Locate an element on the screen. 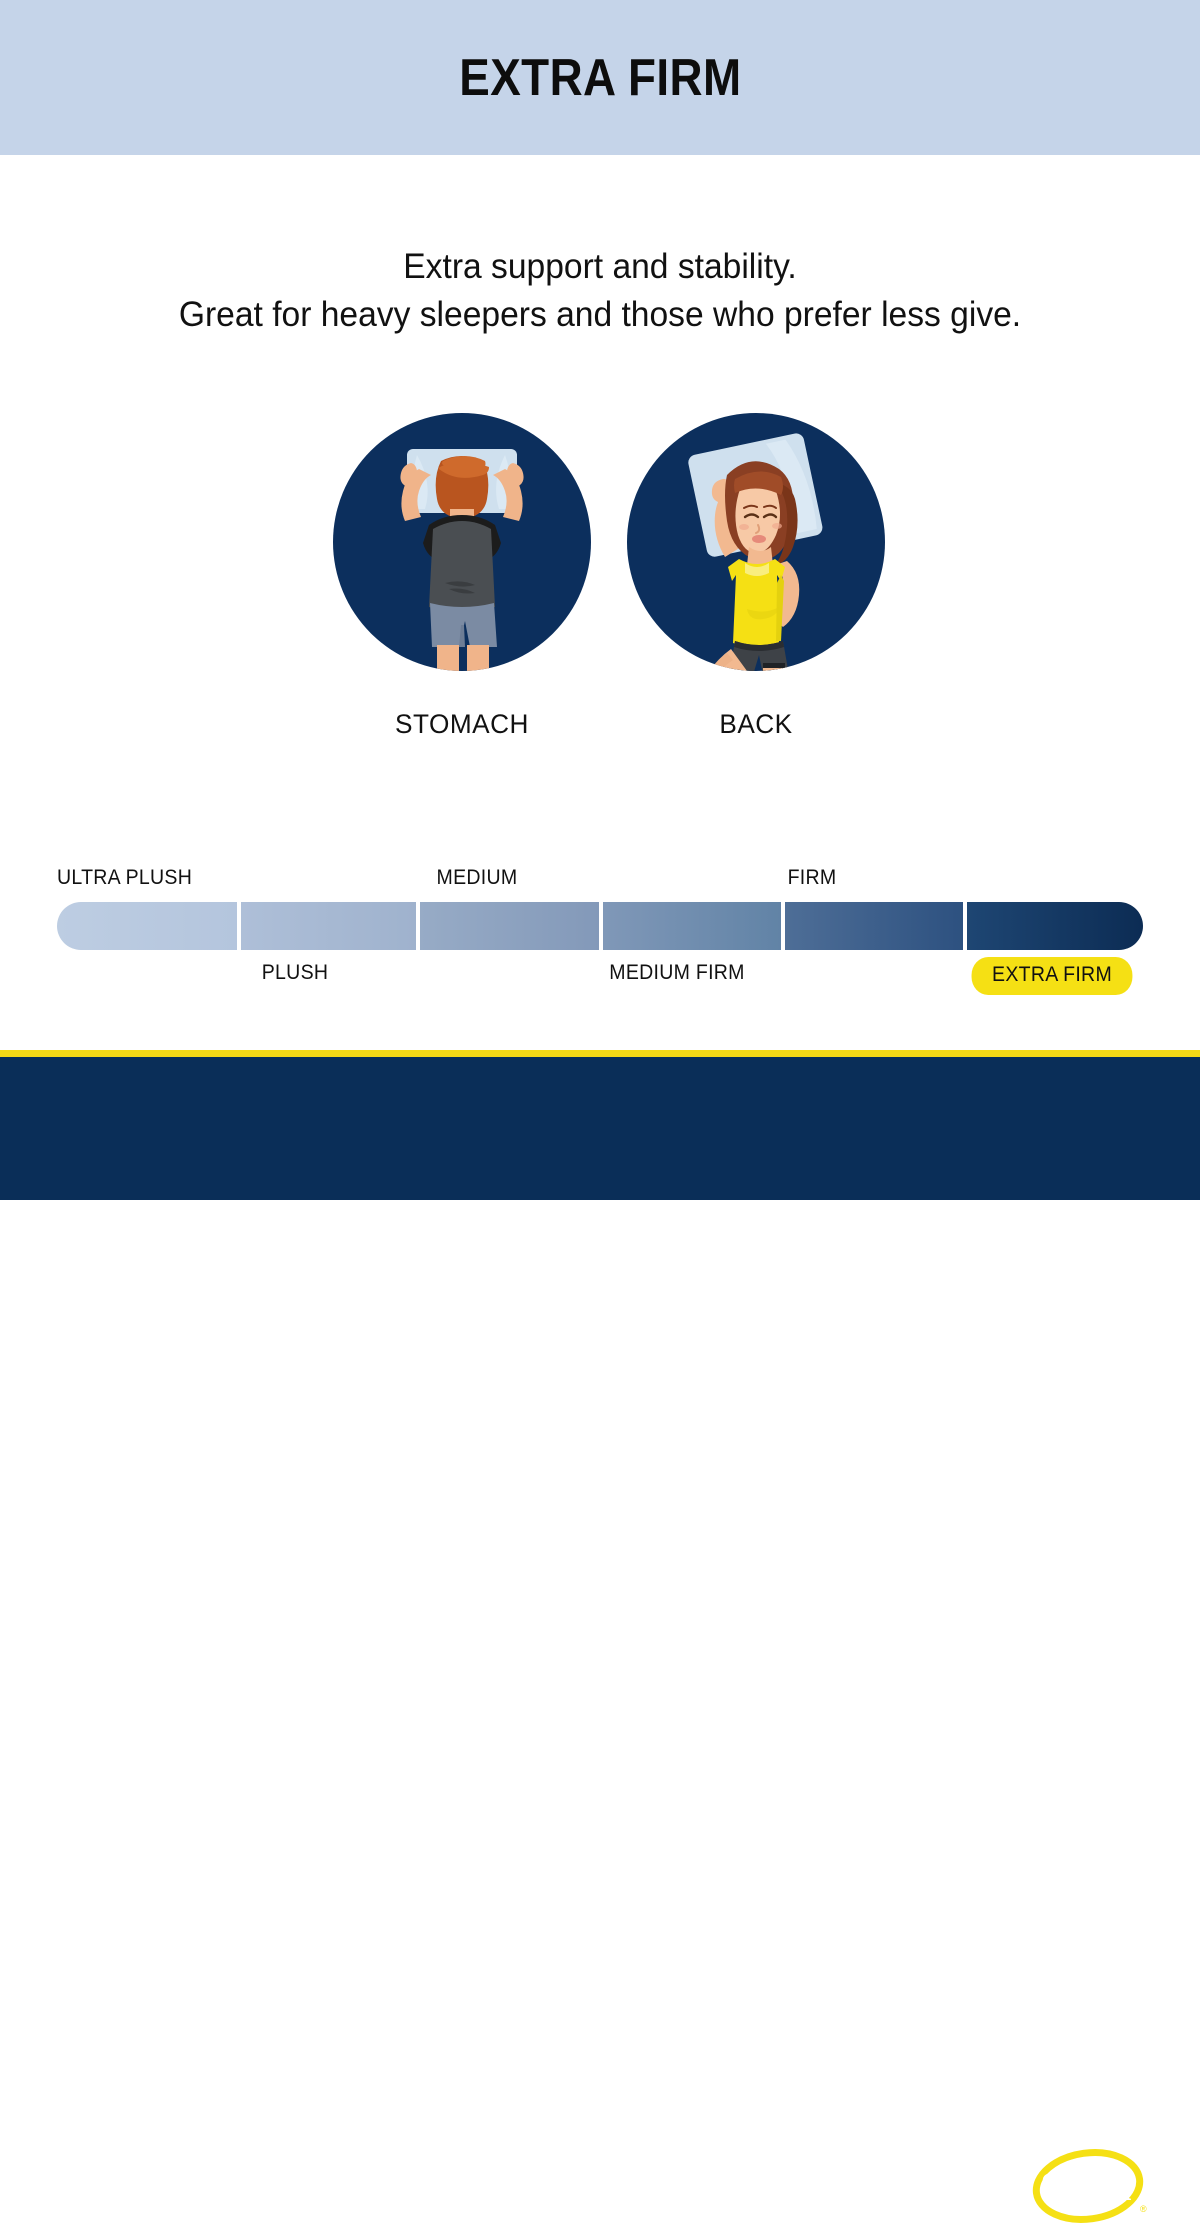  firmness-segment-medium is located at coordinates (509, 926).